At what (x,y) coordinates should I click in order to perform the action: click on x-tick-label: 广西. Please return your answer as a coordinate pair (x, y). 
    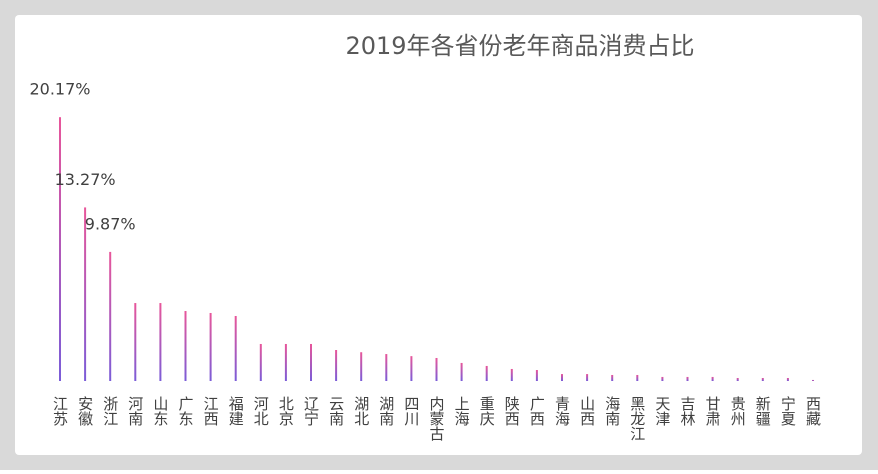
    Looking at the image, I should click on (537, 411).